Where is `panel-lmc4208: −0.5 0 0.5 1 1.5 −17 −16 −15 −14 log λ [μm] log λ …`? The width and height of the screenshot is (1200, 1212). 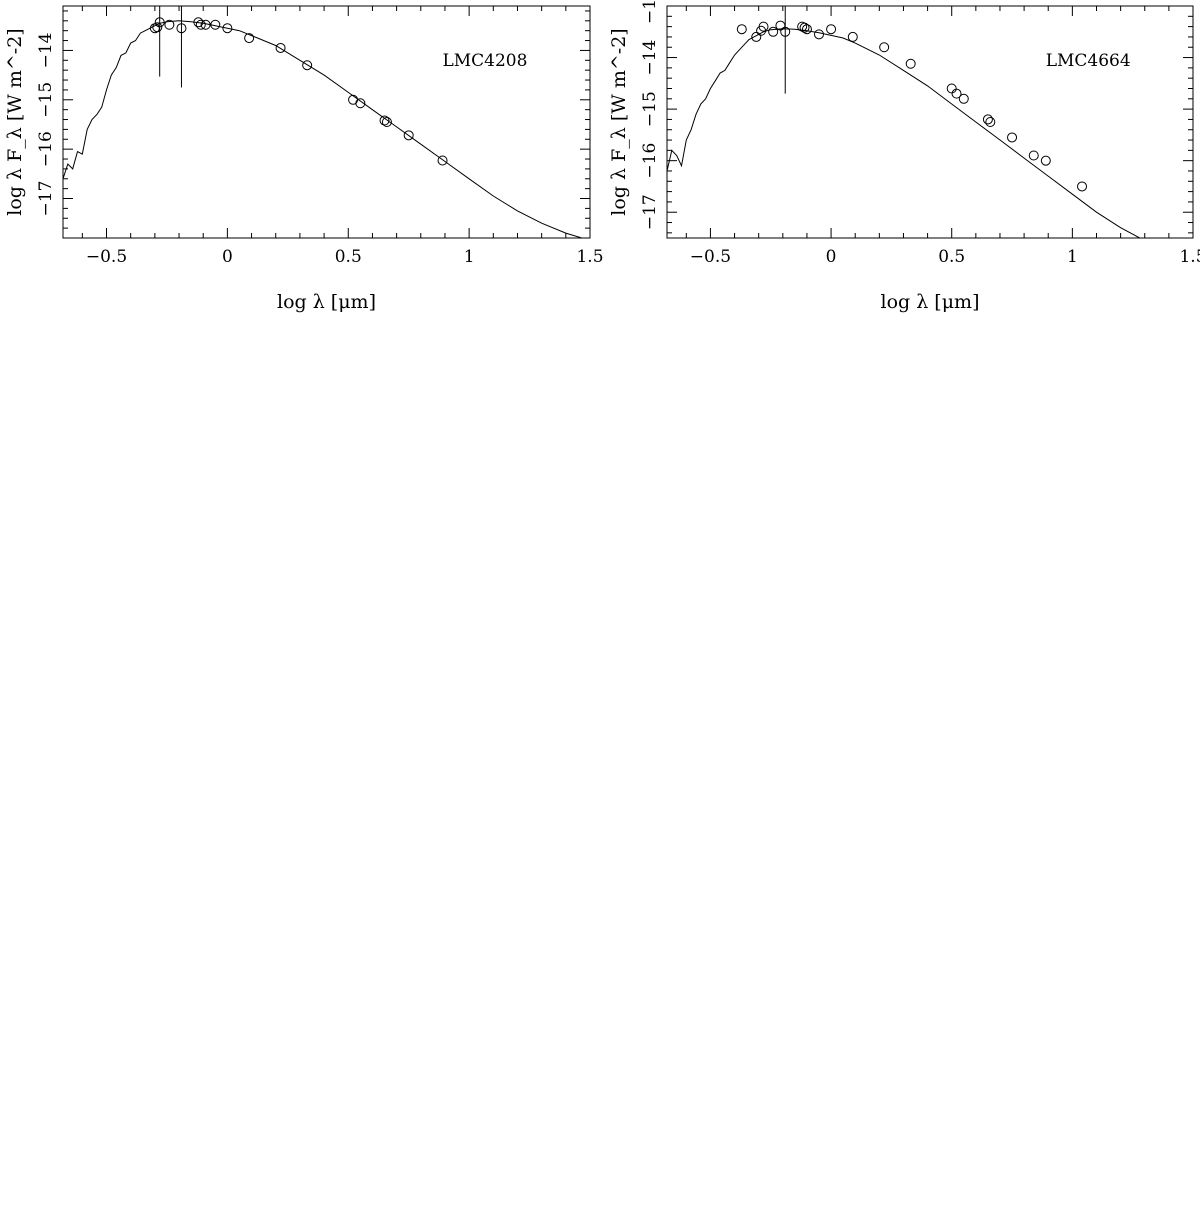 panel-lmc4208: −0.5 0 0.5 1 1.5 −17 −16 −15 −14 log λ [μm] log λ … is located at coordinates (304, 159).